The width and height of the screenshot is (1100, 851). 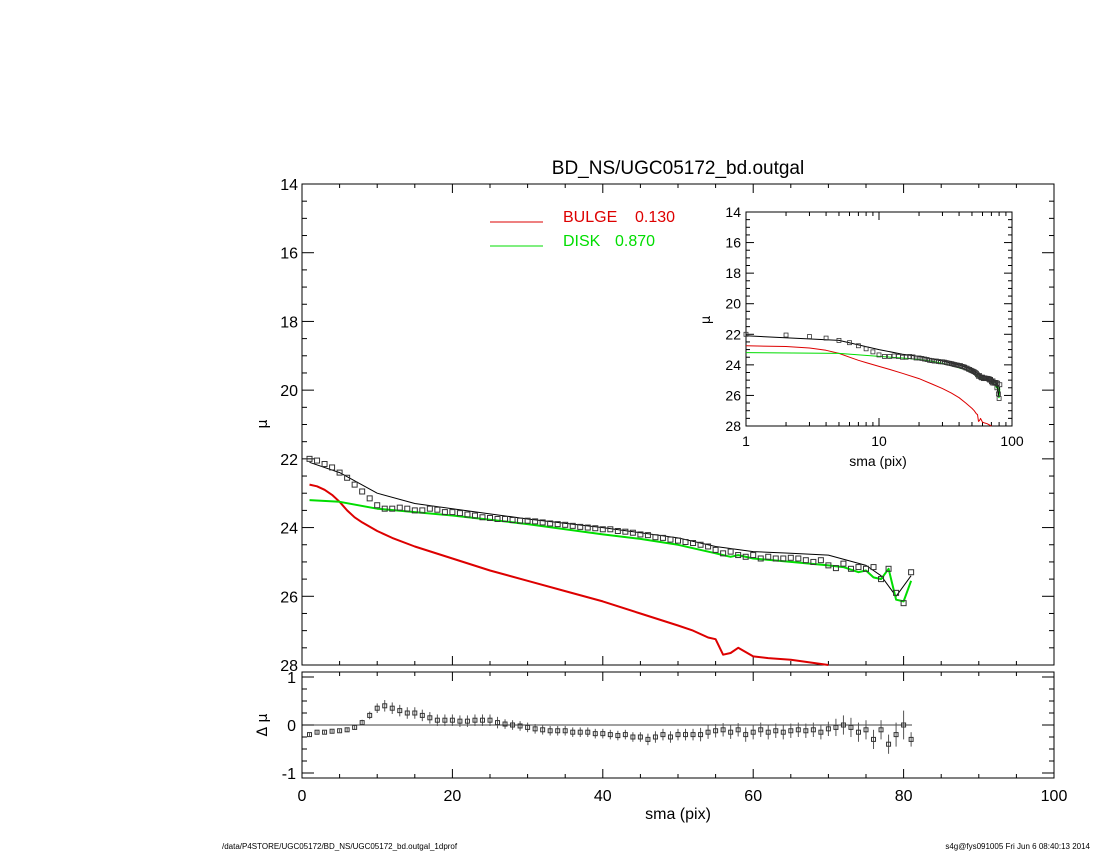 I want to click on inset-xtick-label: 1, so click(x=746, y=441).